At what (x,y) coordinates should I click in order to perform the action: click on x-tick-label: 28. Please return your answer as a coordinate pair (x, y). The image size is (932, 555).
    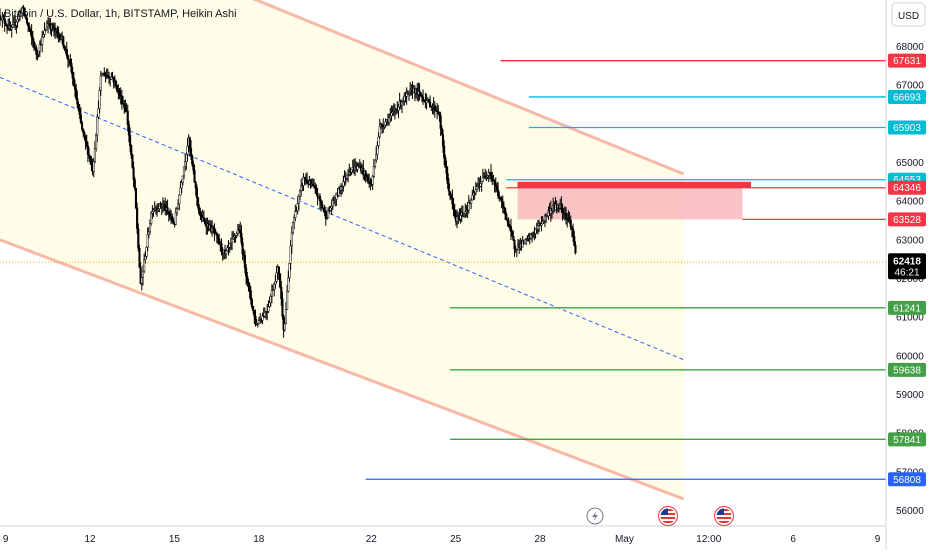
    Looking at the image, I should click on (540, 539).